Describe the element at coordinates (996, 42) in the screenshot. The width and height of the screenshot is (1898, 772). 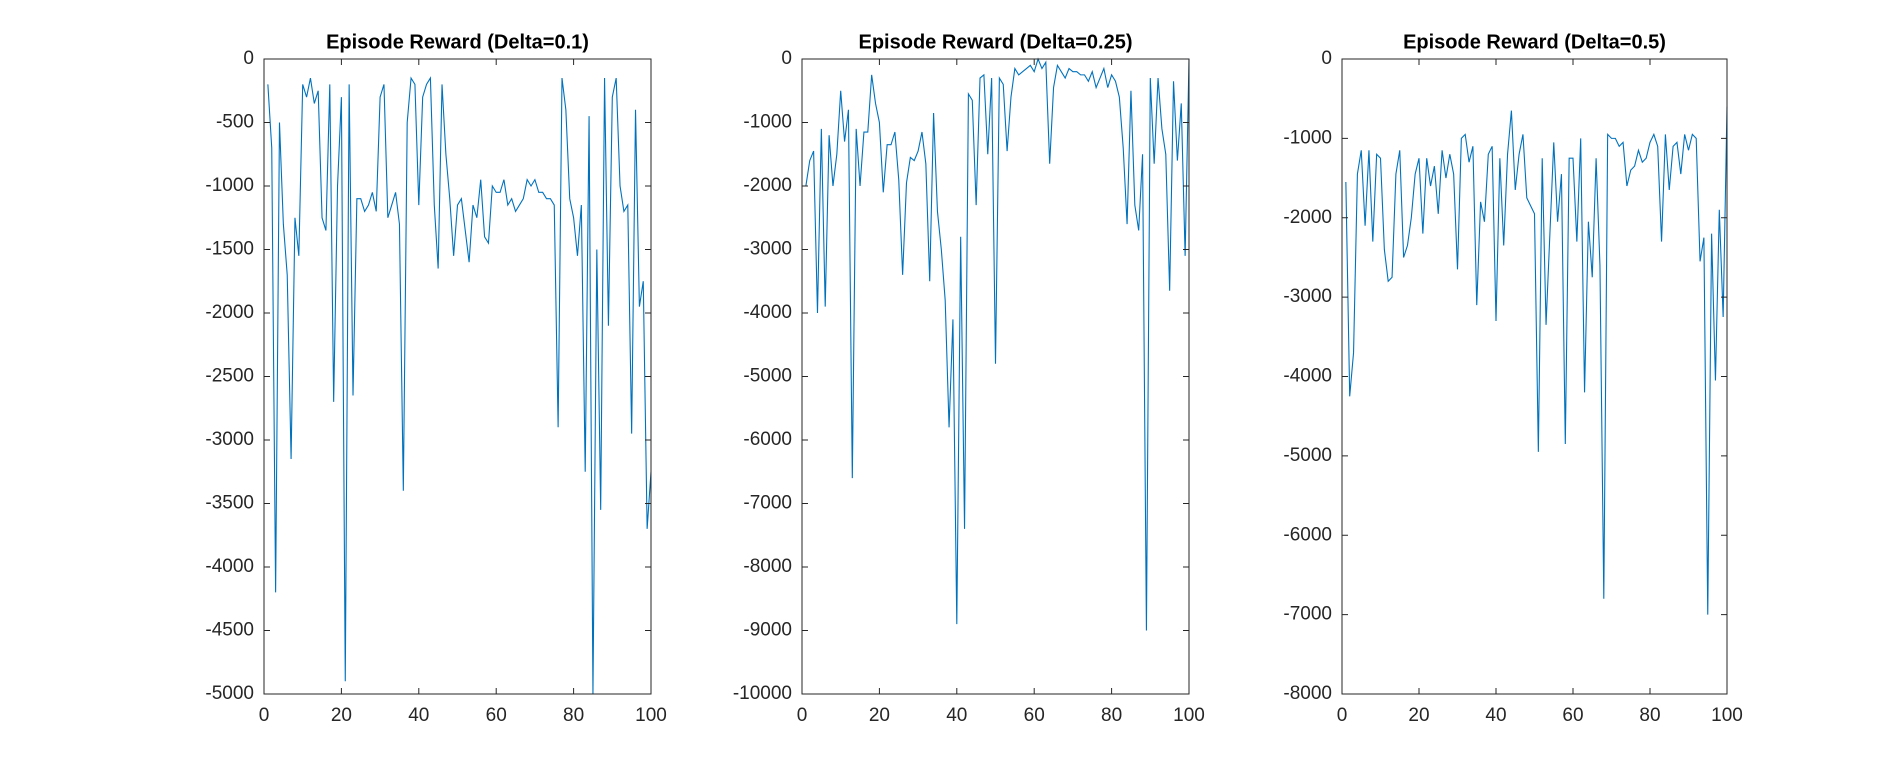
I see `chart-title: Episode Reward (Delta=0.25)` at that location.